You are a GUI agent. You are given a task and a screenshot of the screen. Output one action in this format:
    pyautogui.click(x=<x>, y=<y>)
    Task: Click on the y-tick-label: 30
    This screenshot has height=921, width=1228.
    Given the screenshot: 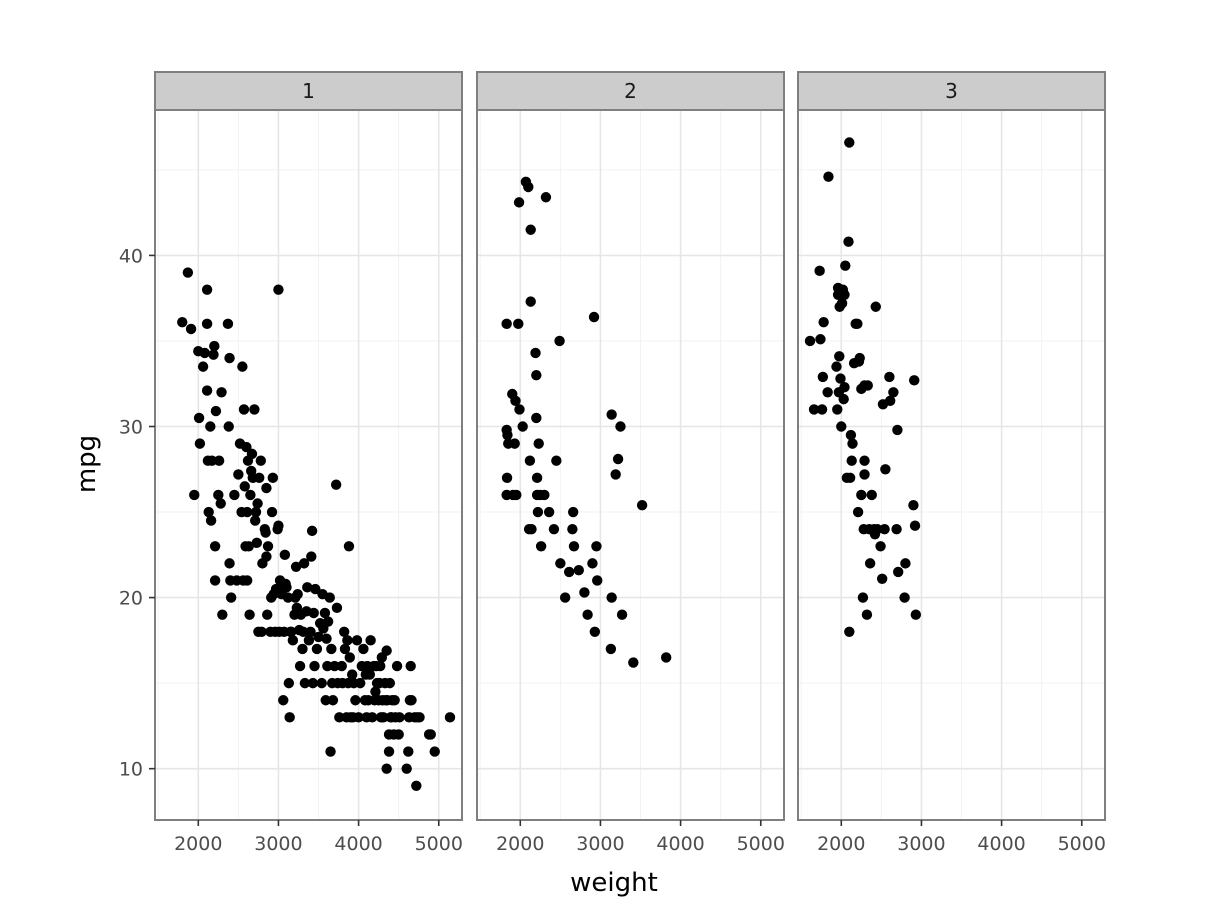 What is the action you would take?
    pyautogui.click(x=131, y=428)
    